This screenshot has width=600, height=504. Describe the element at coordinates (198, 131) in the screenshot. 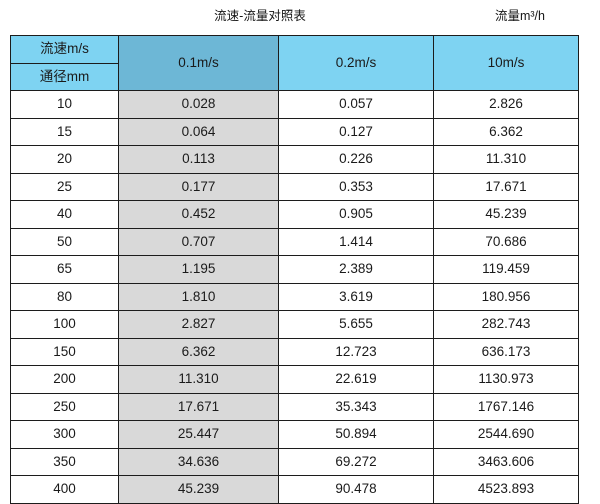

I see `cell-flow-0-1ms: 0.064` at that location.